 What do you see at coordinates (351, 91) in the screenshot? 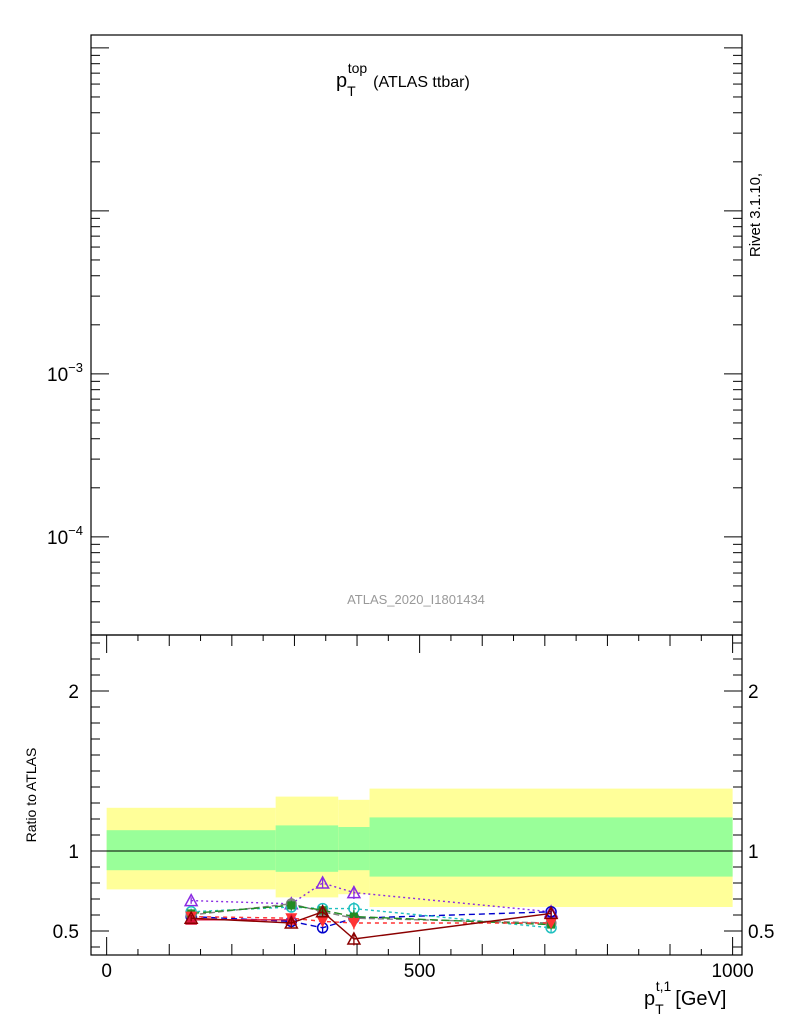
I see `main-title-sub: T` at bounding box center [351, 91].